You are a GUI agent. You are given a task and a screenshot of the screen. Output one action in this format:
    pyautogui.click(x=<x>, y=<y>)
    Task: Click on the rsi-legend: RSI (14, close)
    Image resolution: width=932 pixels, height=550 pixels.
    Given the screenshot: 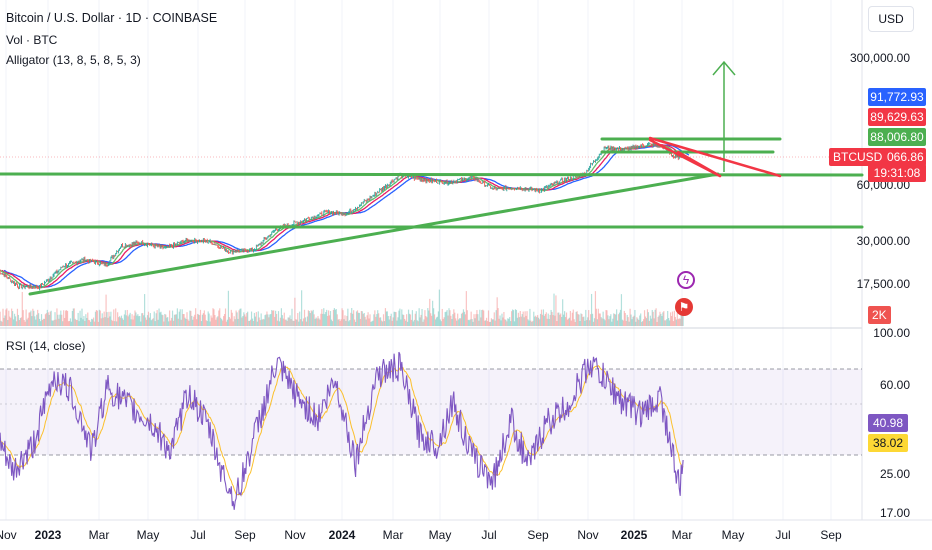 What is the action you would take?
    pyautogui.click(x=46, y=346)
    